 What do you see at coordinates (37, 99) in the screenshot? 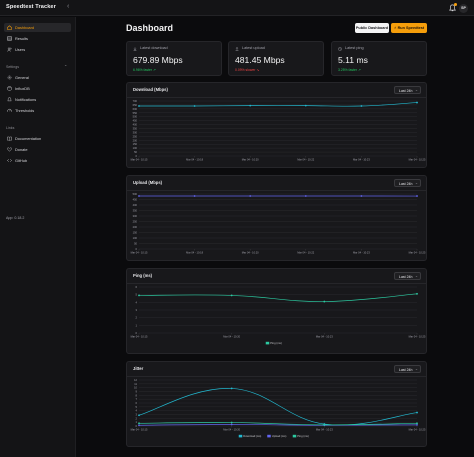
I see `sidebar-item-notifications: Notifications` at bounding box center [37, 99].